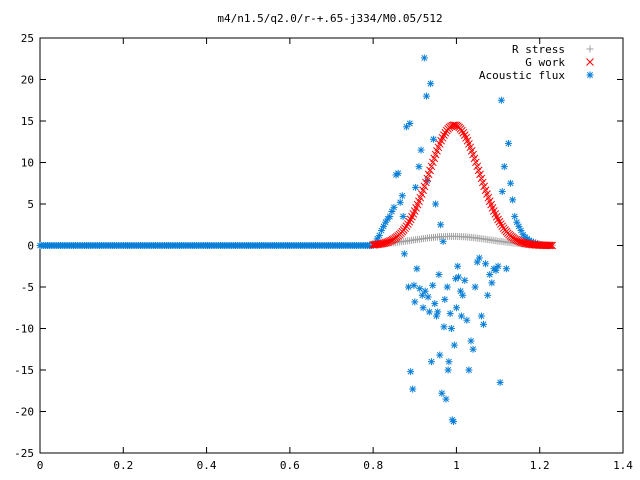 The width and height of the screenshot is (640, 480). What do you see at coordinates (540, 465) in the screenshot?
I see `x-tick-label: 1.2` at bounding box center [540, 465].